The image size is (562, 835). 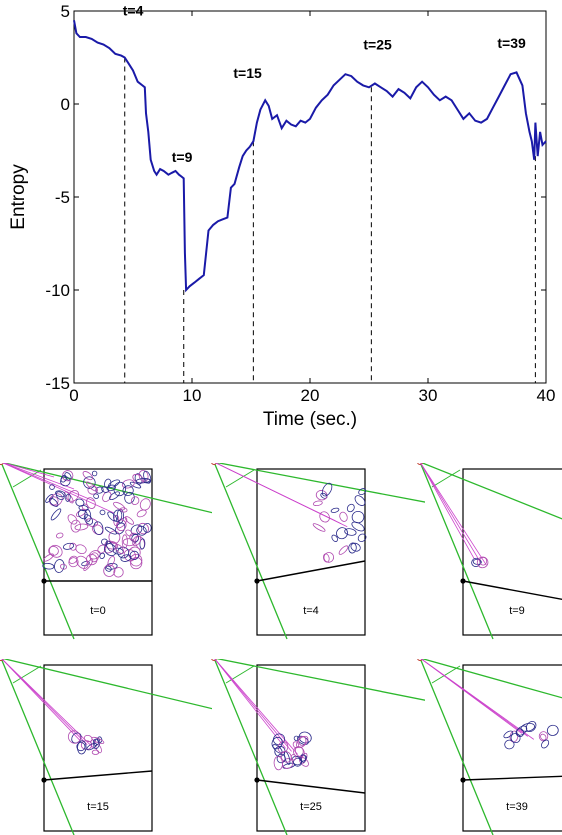 I want to click on time-annotation: t=39, so click(x=511, y=43).